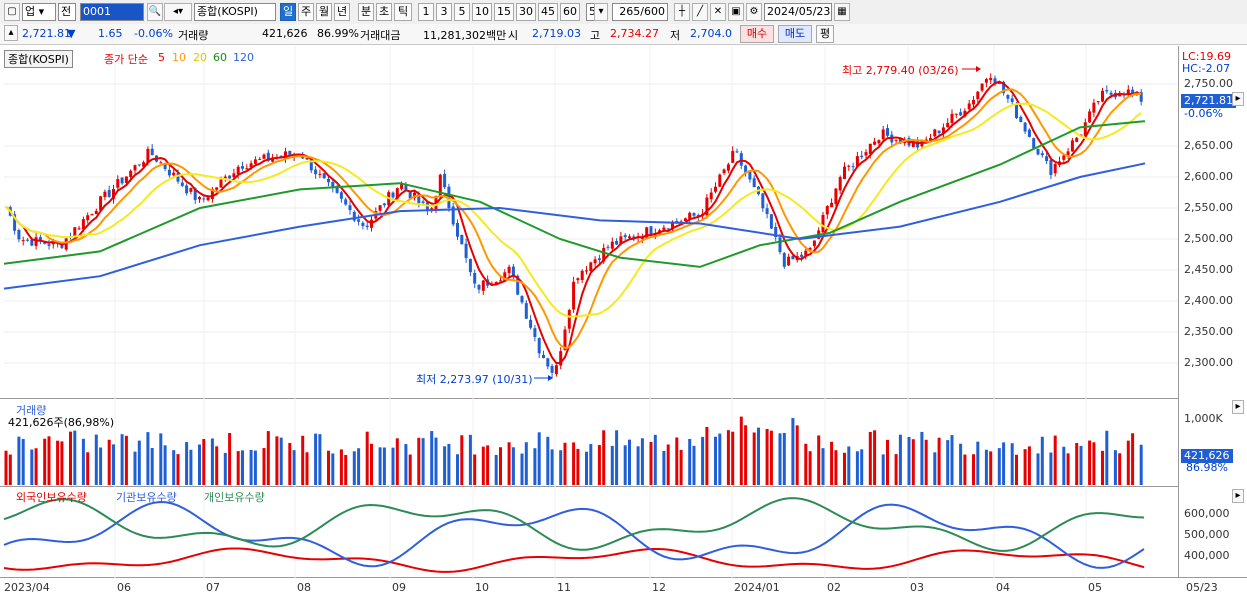  Describe the element at coordinates (285, 33) in the screenshot. I see `volume-value: 421,626` at that location.